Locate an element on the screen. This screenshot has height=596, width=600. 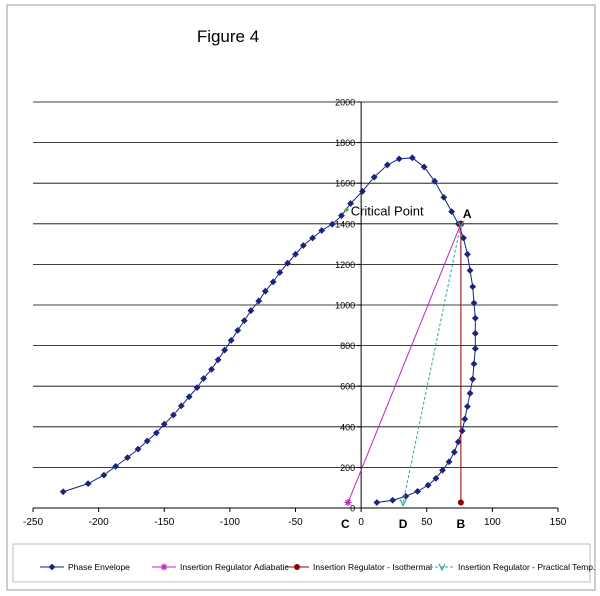
annotation-label: D is located at coordinates (403, 524).